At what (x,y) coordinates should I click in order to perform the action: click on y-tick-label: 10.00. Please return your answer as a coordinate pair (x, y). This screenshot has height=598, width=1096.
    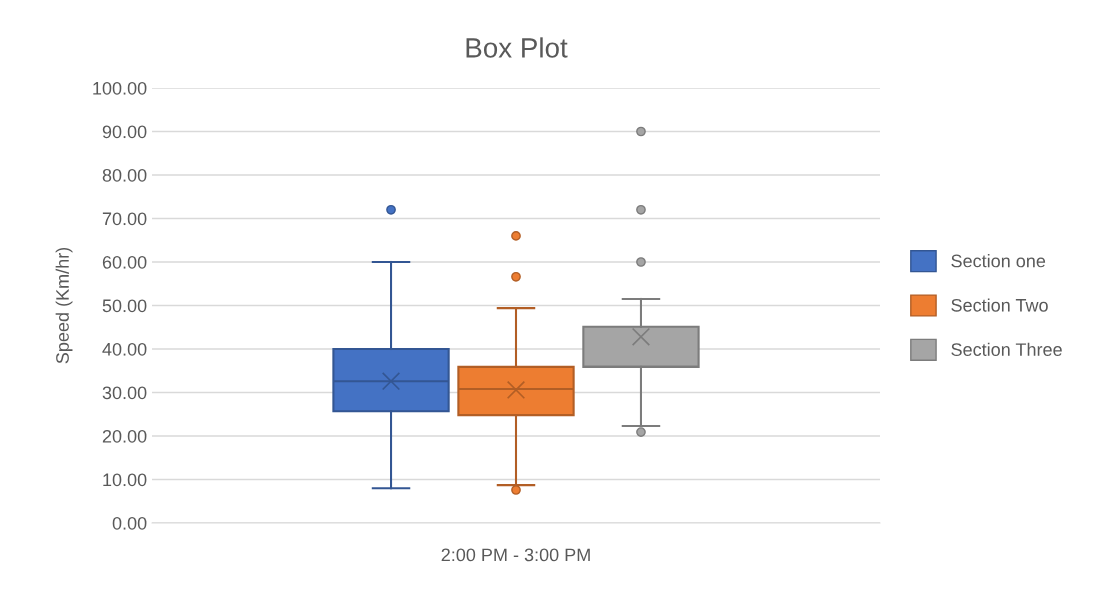
    Looking at the image, I should click on (125, 480).